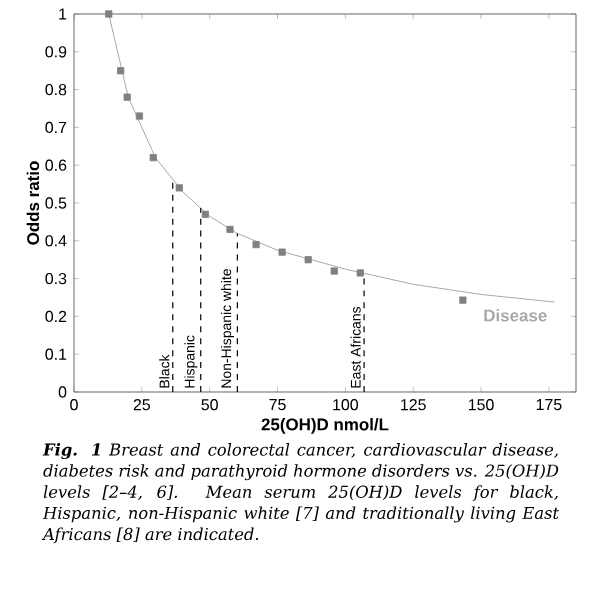 Image resolution: width=596 pixels, height=600 pixels. Describe the element at coordinates (515, 315) in the screenshot. I see `series-label: Disease` at that location.